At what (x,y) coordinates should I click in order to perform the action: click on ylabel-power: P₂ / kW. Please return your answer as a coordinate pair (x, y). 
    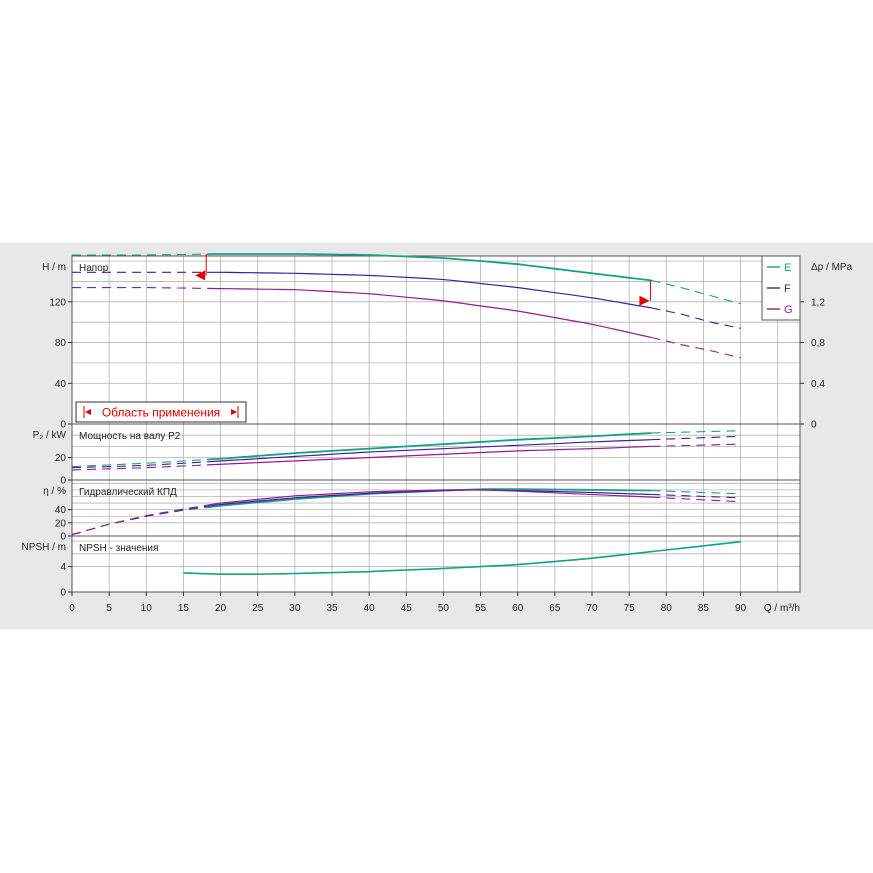
    Looking at the image, I should click on (50, 435).